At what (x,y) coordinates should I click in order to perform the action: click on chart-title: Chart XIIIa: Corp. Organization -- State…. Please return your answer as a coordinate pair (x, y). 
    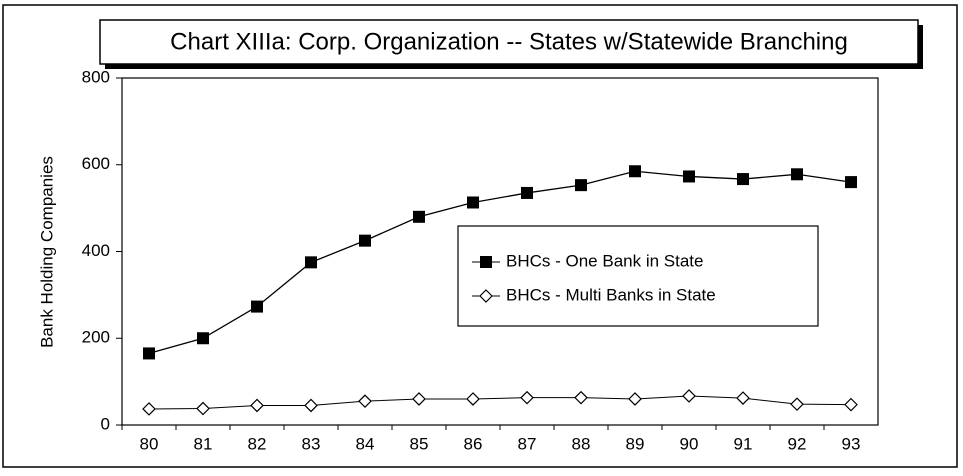
    Looking at the image, I should click on (509, 41).